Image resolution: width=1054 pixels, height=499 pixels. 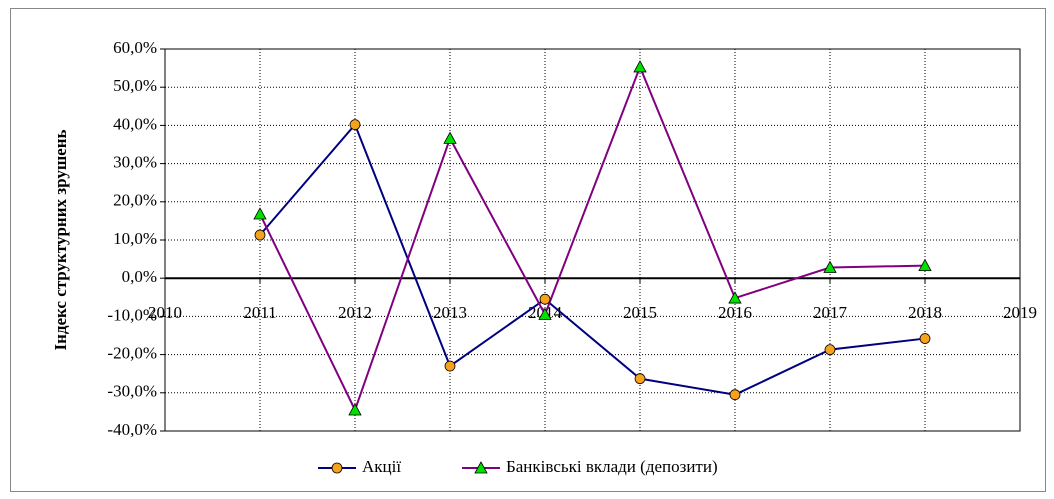 I want to click on y-tick-label: 40,0%, so click(x=135, y=123).